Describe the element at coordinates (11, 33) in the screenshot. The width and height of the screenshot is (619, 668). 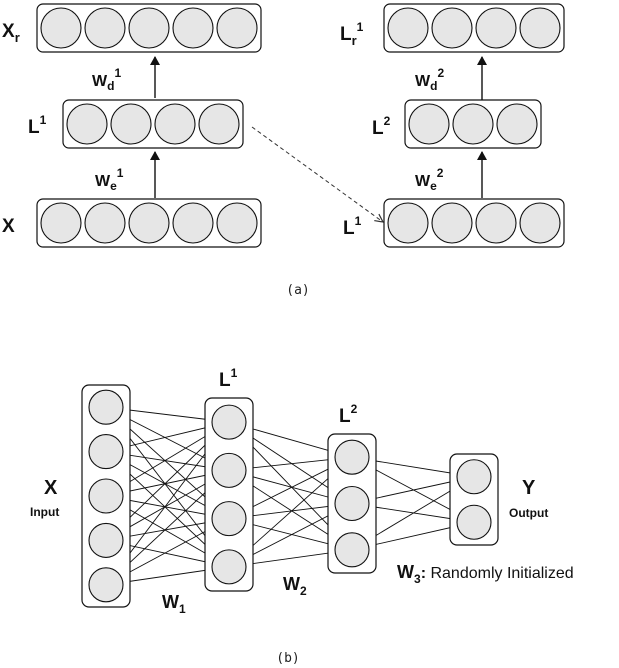
I see `label-xr: Xr` at that location.